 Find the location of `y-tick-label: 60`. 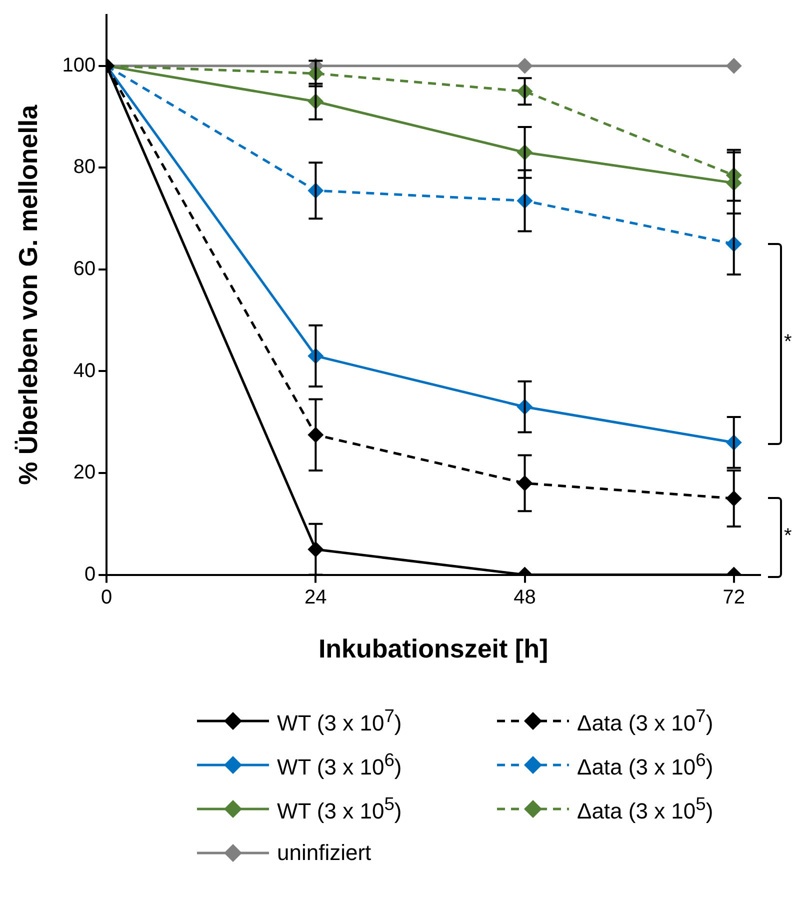

y-tick-label: 60 is located at coordinates (84, 269).